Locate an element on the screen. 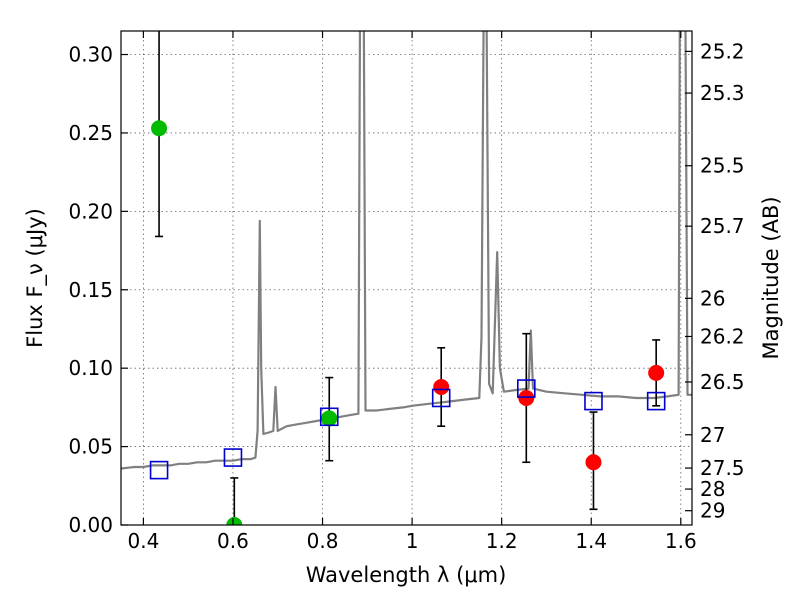 Image resolution: width=800 pixels, height=600 pixels. y-tick-label-2: 0.10 is located at coordinates (90, 368).